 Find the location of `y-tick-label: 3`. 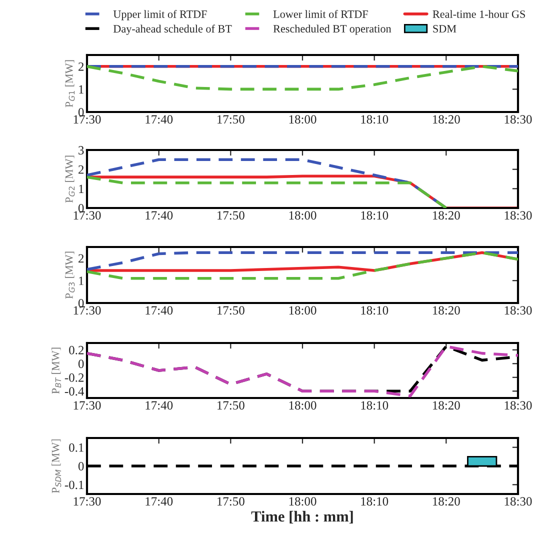

y-tick-label: 3 is located at coordinates (81, 150).